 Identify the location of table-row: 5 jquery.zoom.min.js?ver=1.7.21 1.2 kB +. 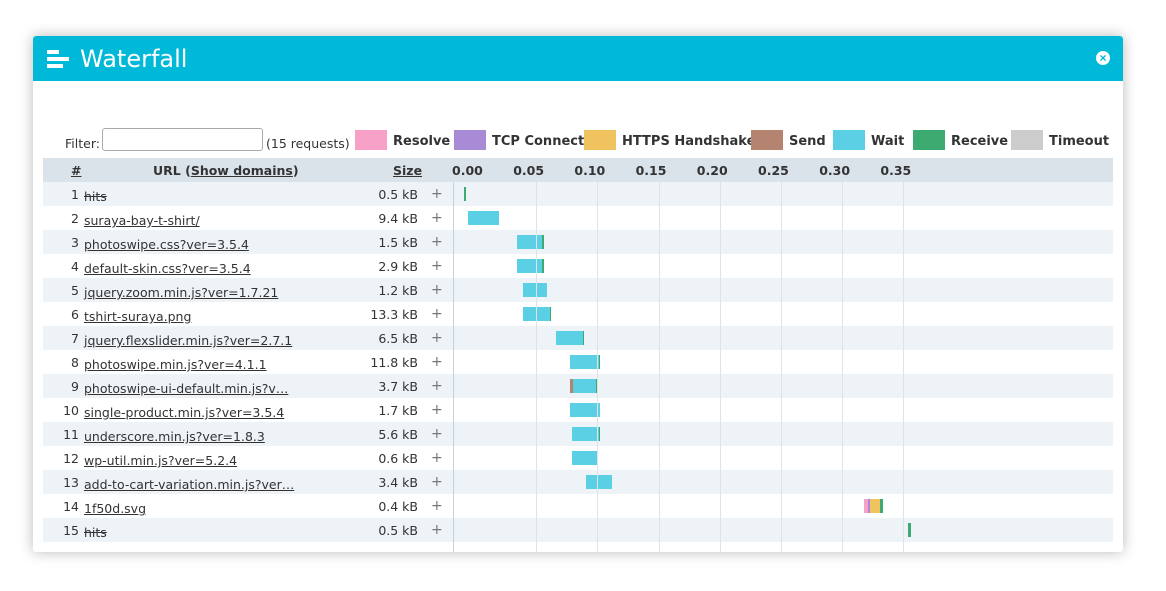
(578, 290).